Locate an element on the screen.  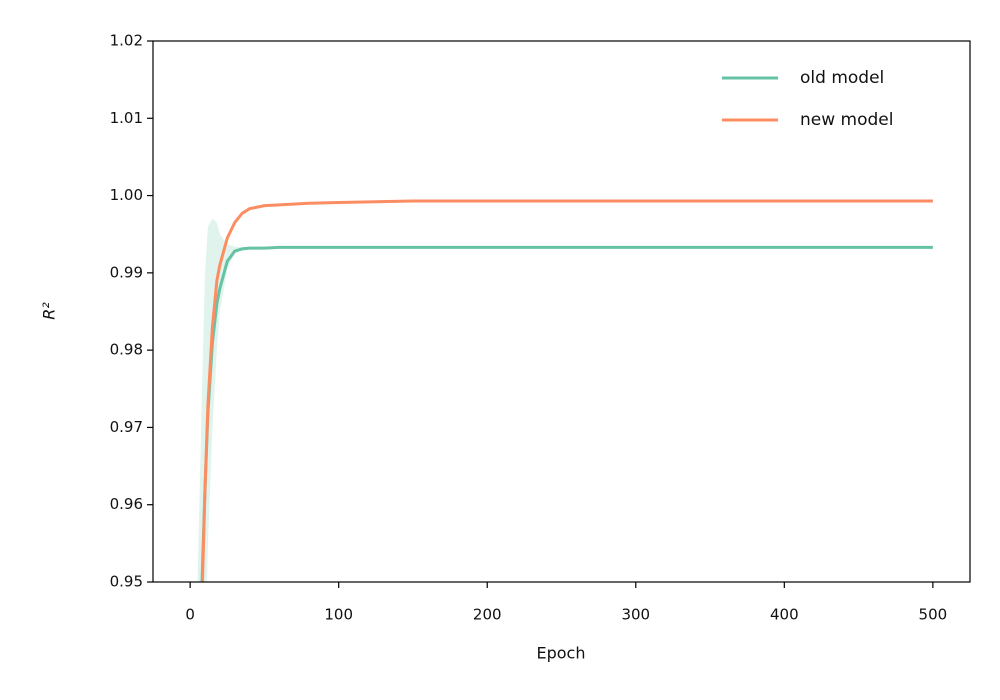
y-tick-label: 0.95 is located at coordinates (126, 582).